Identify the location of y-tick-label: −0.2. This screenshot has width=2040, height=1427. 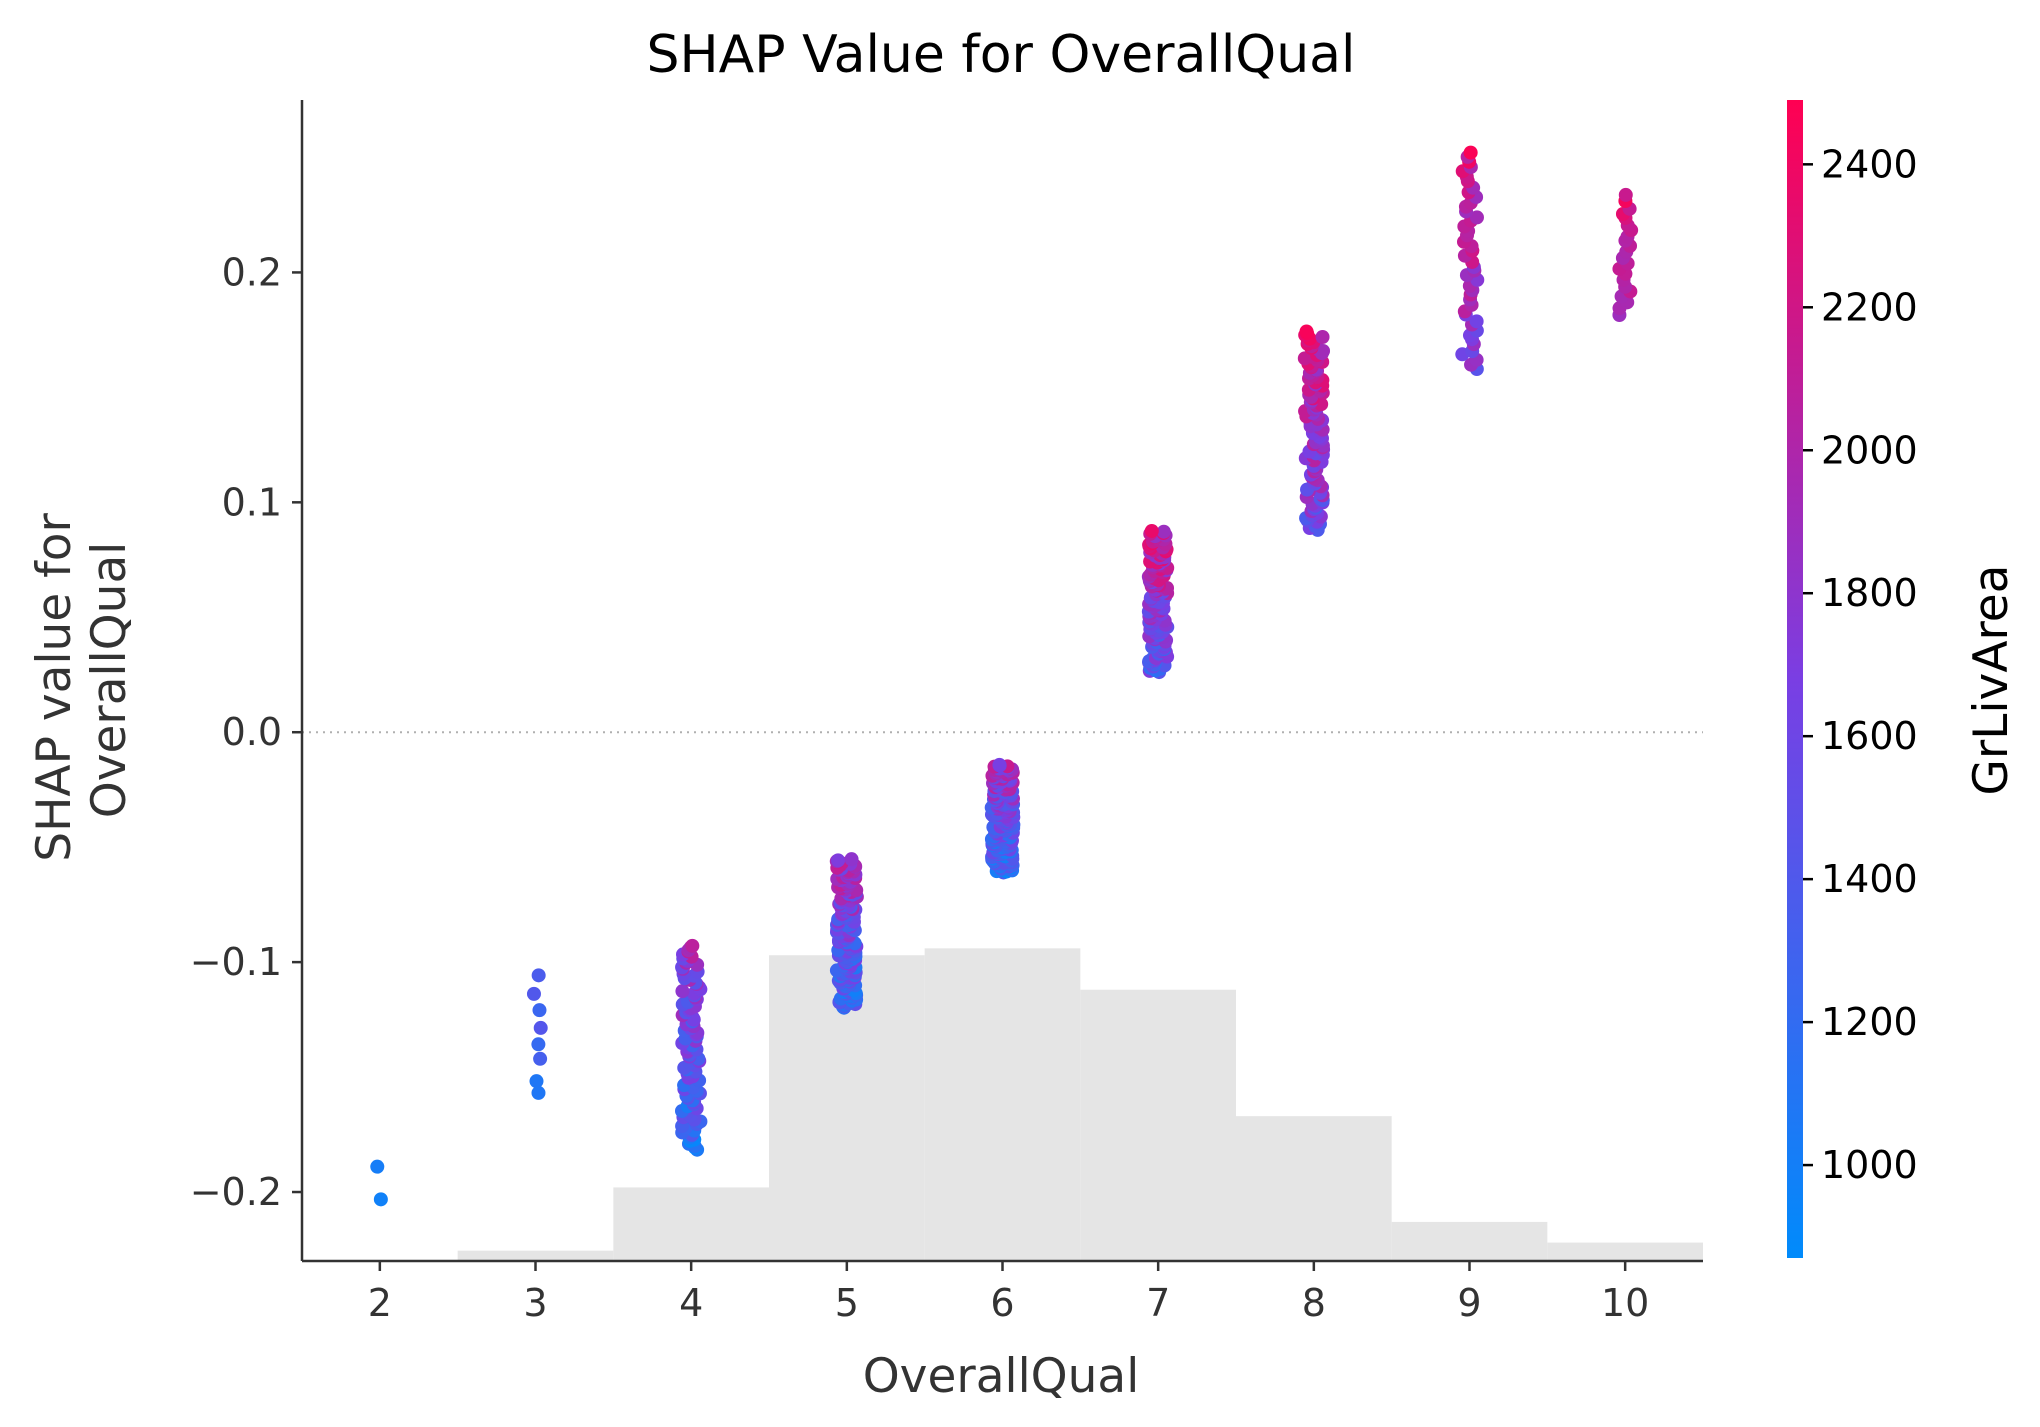
(236, 1192).